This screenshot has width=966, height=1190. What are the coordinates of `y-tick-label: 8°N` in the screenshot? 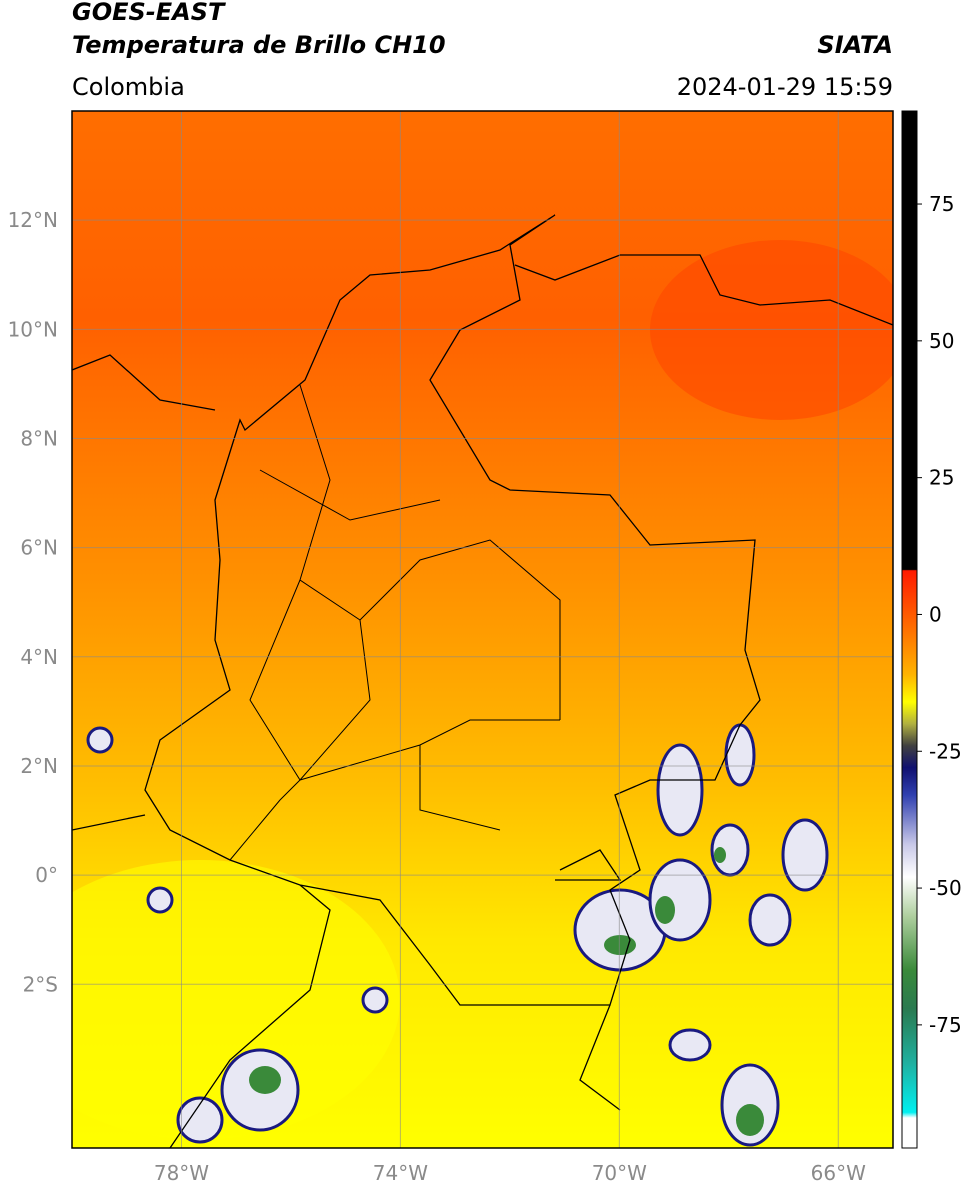 It's located at (39, 438).